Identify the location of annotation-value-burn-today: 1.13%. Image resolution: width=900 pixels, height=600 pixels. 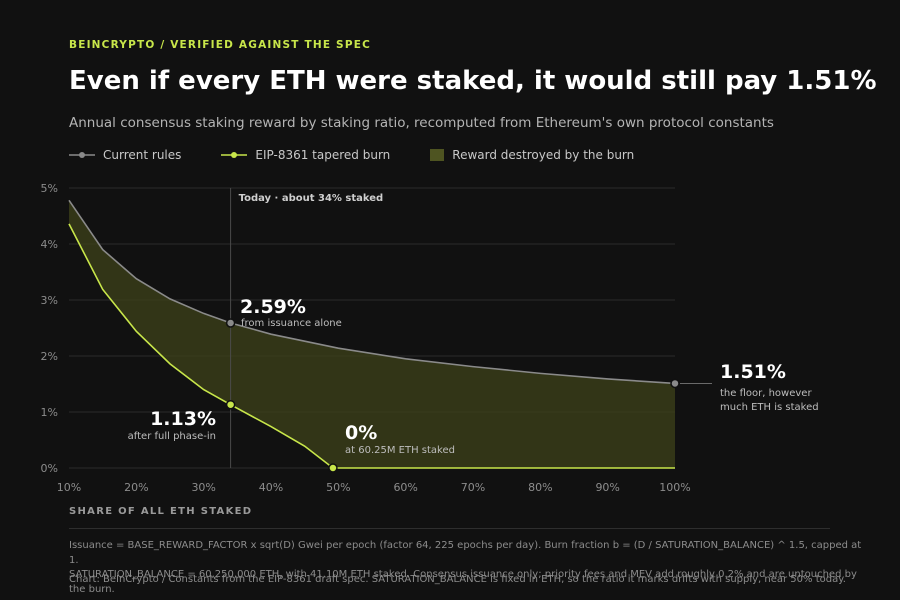
(183, 419).